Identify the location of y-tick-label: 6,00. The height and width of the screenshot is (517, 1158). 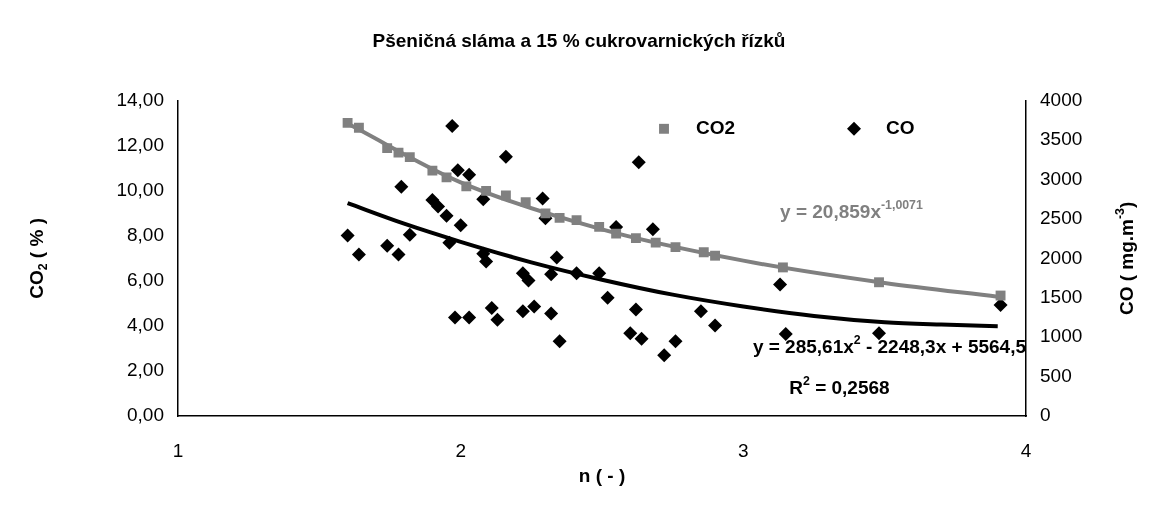
(145, 280).